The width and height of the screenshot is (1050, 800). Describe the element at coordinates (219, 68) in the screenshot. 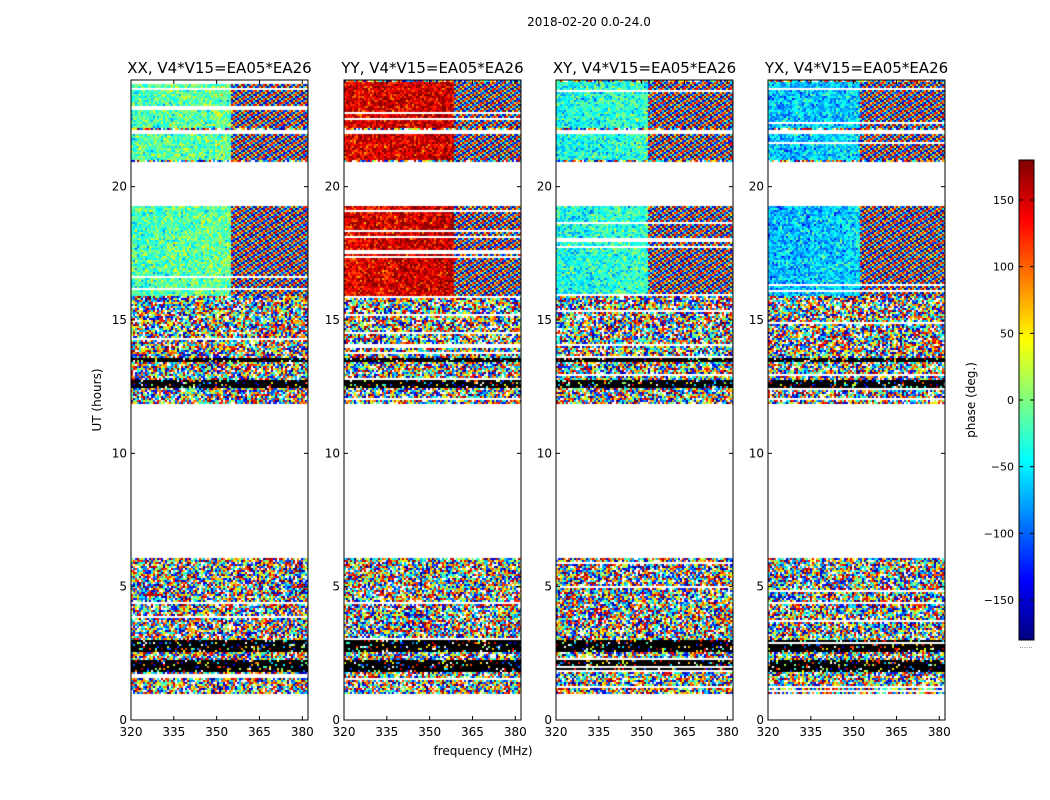

I see `panel-title: XX, V4*V15=EA05*EA26` at that location.